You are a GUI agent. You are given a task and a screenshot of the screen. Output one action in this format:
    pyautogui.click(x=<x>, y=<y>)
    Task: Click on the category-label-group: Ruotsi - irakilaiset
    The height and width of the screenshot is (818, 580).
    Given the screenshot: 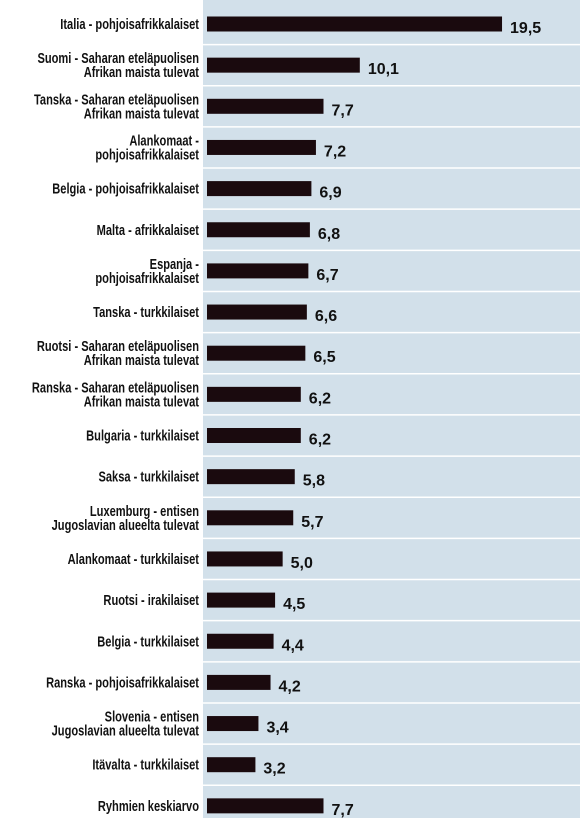 What is the action you would take?
    pyautogui.click(x=151, y=599)
    